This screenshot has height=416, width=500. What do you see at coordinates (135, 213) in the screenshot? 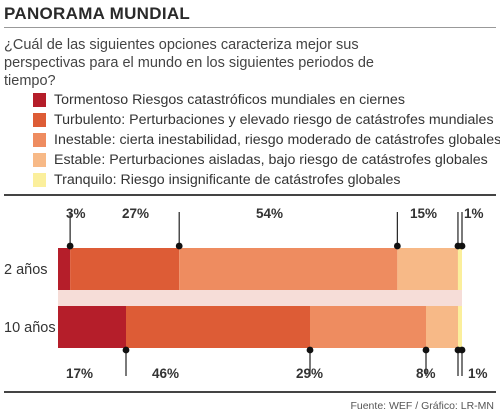
I see `value-label-top-turbulento: 27%` at bounding box center [135, 213].